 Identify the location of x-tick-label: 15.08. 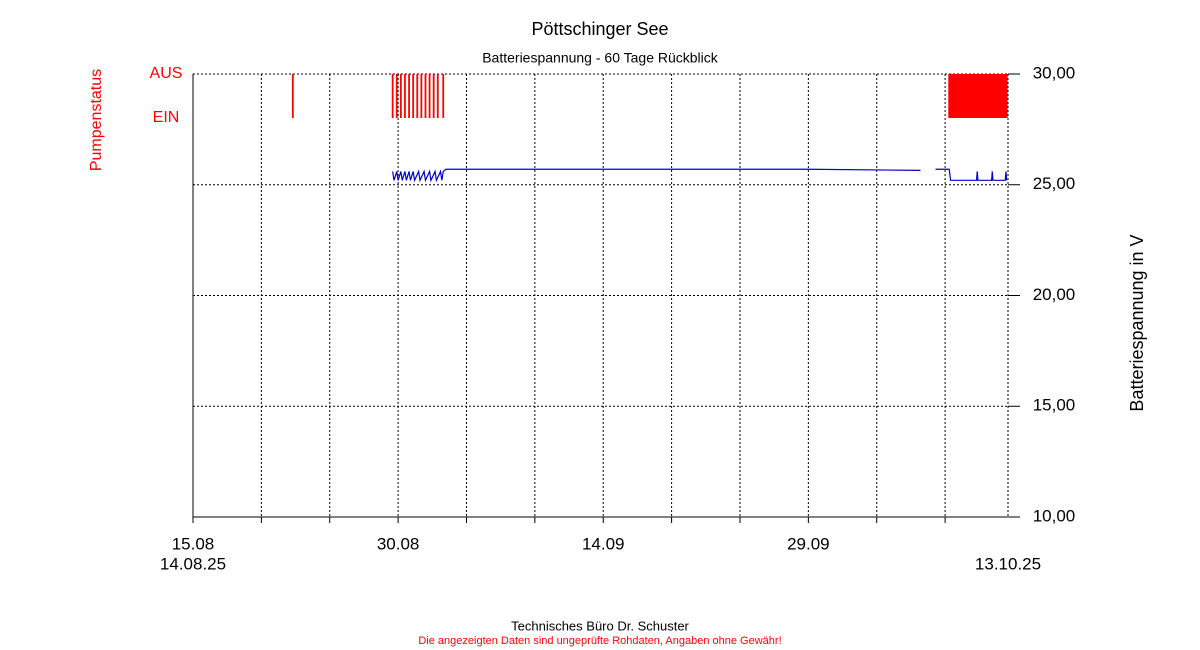
(193, 543).